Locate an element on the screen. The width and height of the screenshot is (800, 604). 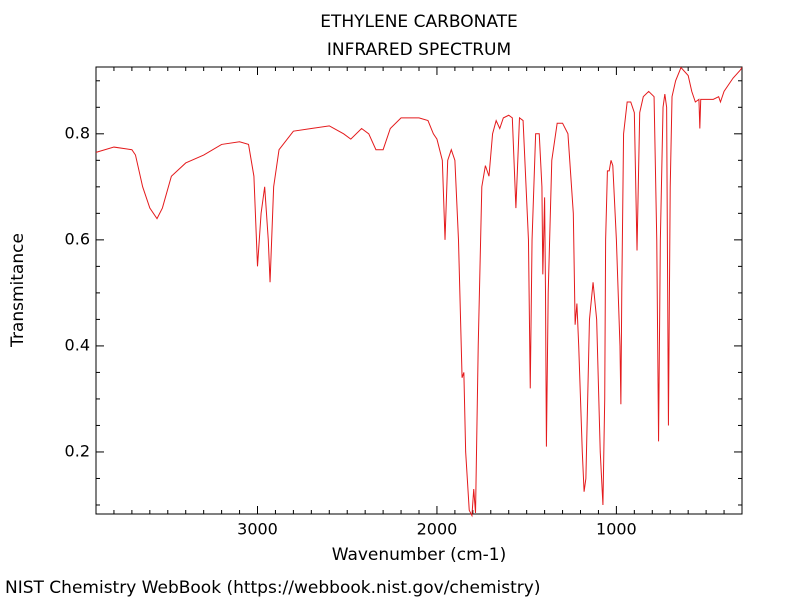
y-tick-label: 0.2 is located at coordinates (77, 450).